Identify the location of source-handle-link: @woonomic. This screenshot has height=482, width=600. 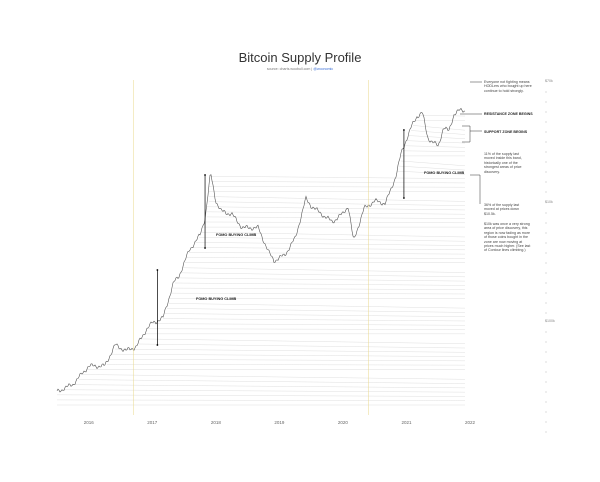
(323, 69).